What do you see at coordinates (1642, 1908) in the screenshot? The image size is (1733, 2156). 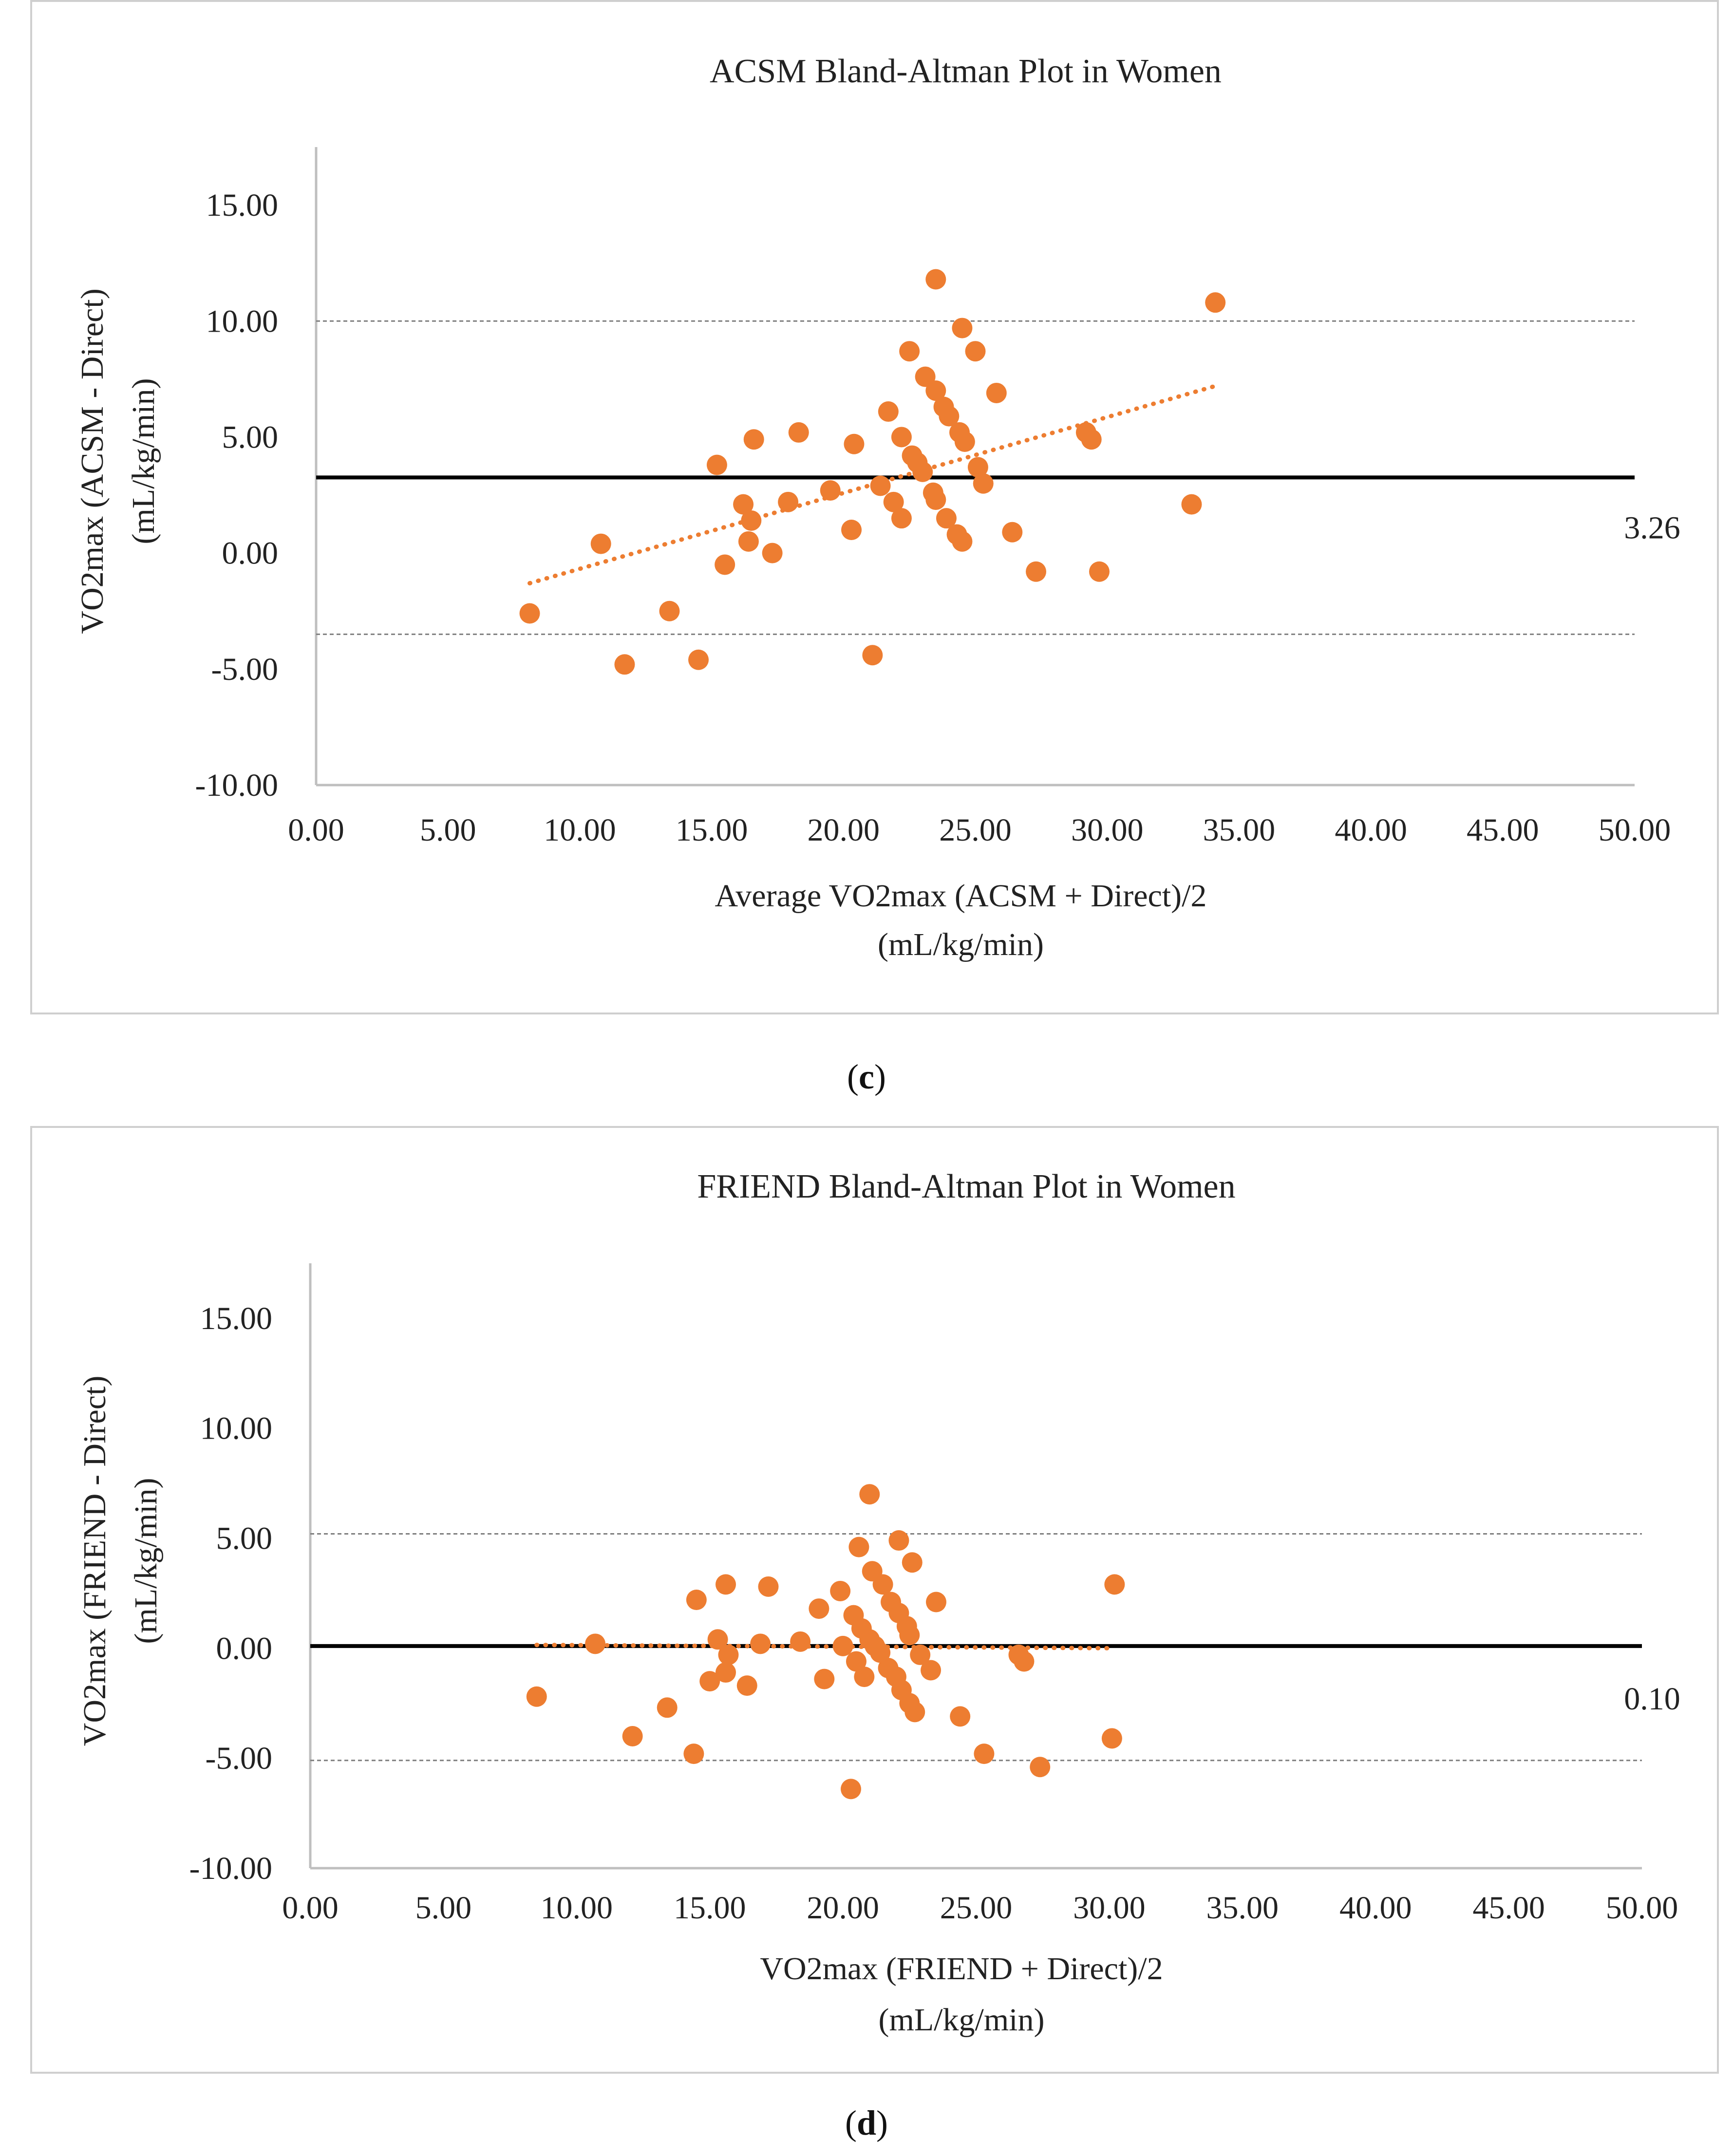 I see `x-tick-label: 50.00` at bounding box center [1642, 1908].